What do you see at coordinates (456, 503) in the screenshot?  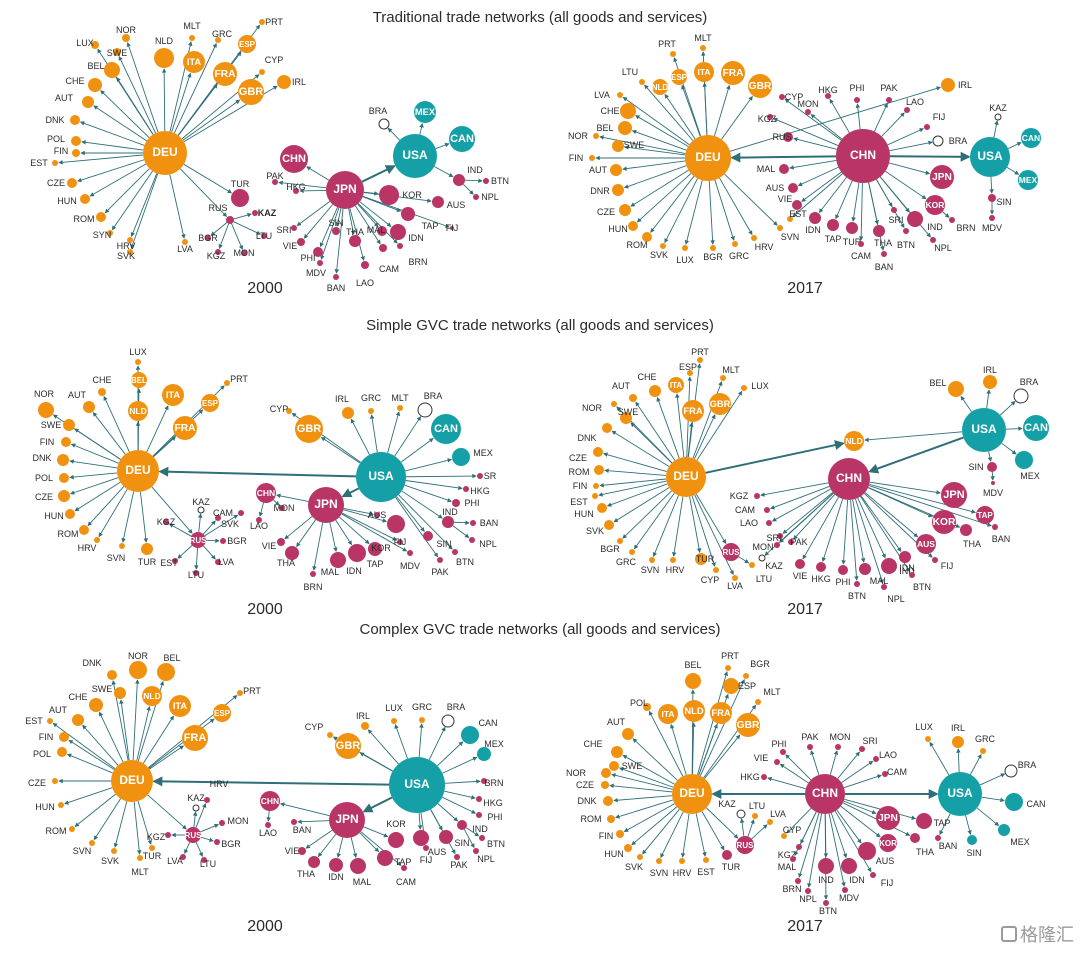 I see `country-node-phi` at bounding box center [456, 503].